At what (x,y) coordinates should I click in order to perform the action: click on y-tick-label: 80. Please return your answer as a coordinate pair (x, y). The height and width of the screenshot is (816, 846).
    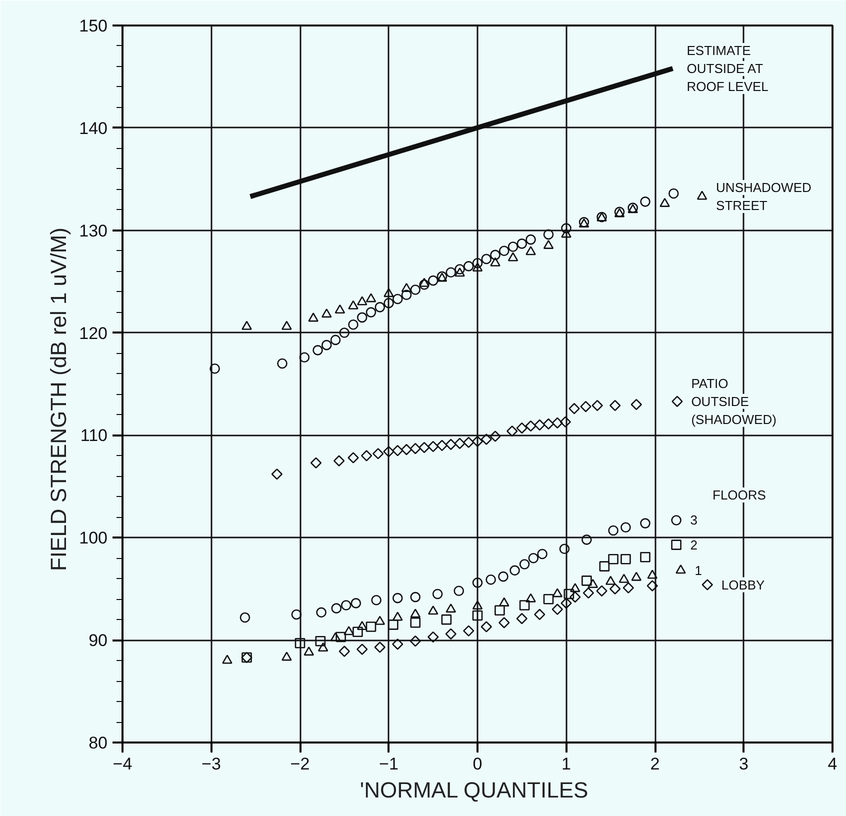
    Looking at the image, I should click on (98, 743).